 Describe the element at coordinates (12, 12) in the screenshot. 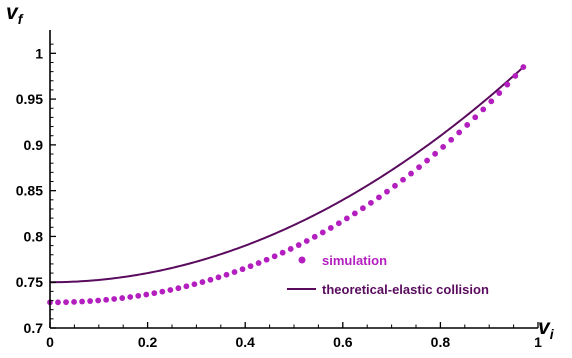

I see `y-axis-title-main: v` at that location.